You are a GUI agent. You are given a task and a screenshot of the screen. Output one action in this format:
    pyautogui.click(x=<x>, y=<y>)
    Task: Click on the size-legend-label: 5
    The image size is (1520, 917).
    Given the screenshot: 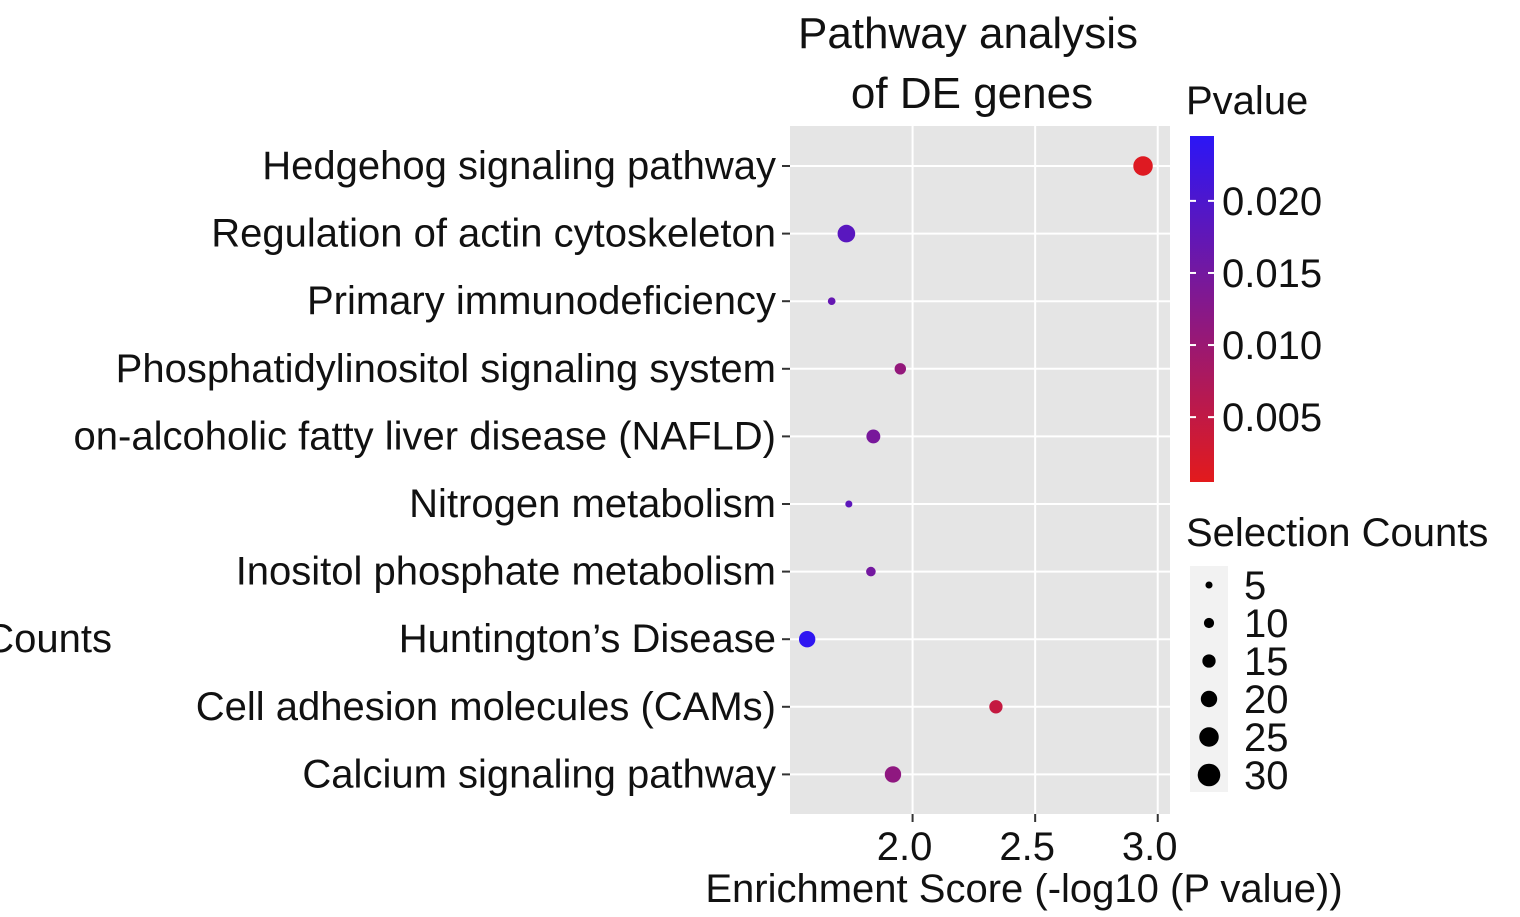 What is the action you would take?
    pyautogui.click(x=1255, y=586)
    